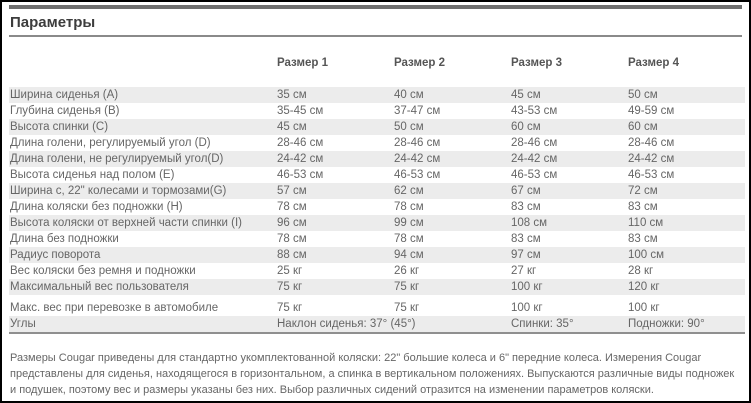 Image resolution: width=751 pixels, height=403 pixels. Describe the element at coordinates (92, 175) in the screenshot. I see `param-label: Высота сиденья над полом (E)` at that location.